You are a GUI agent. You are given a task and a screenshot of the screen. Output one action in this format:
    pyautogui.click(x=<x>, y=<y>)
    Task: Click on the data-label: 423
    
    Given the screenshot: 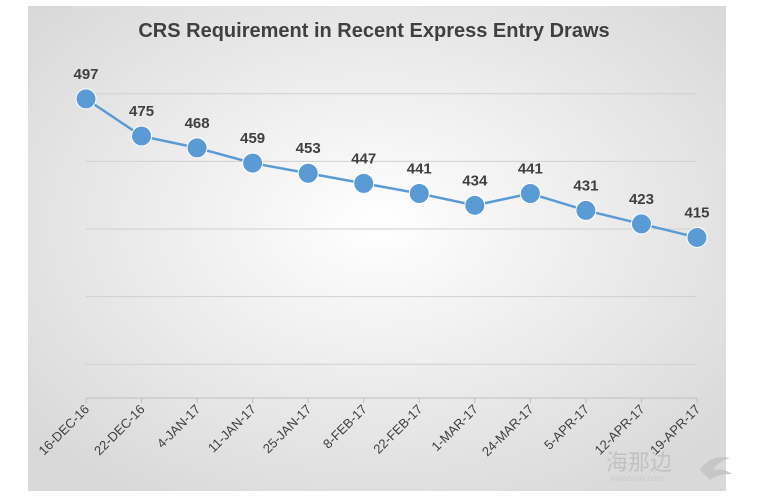 What is the action you would take?
    pyautogui.click(x=641, y=199)
    